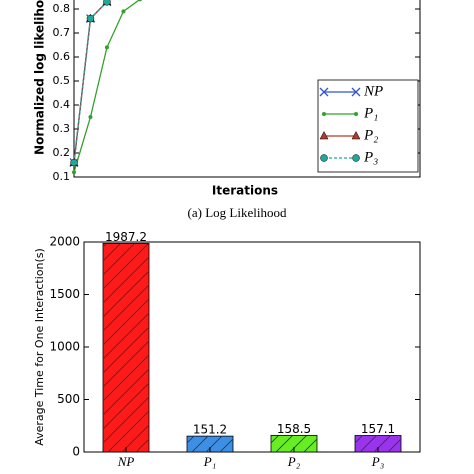 This screenshot has width=474, height=474. Describe the element at coordinates (62, 56) in the screenshot. I see `y-tick-label: 0.6` at that location.